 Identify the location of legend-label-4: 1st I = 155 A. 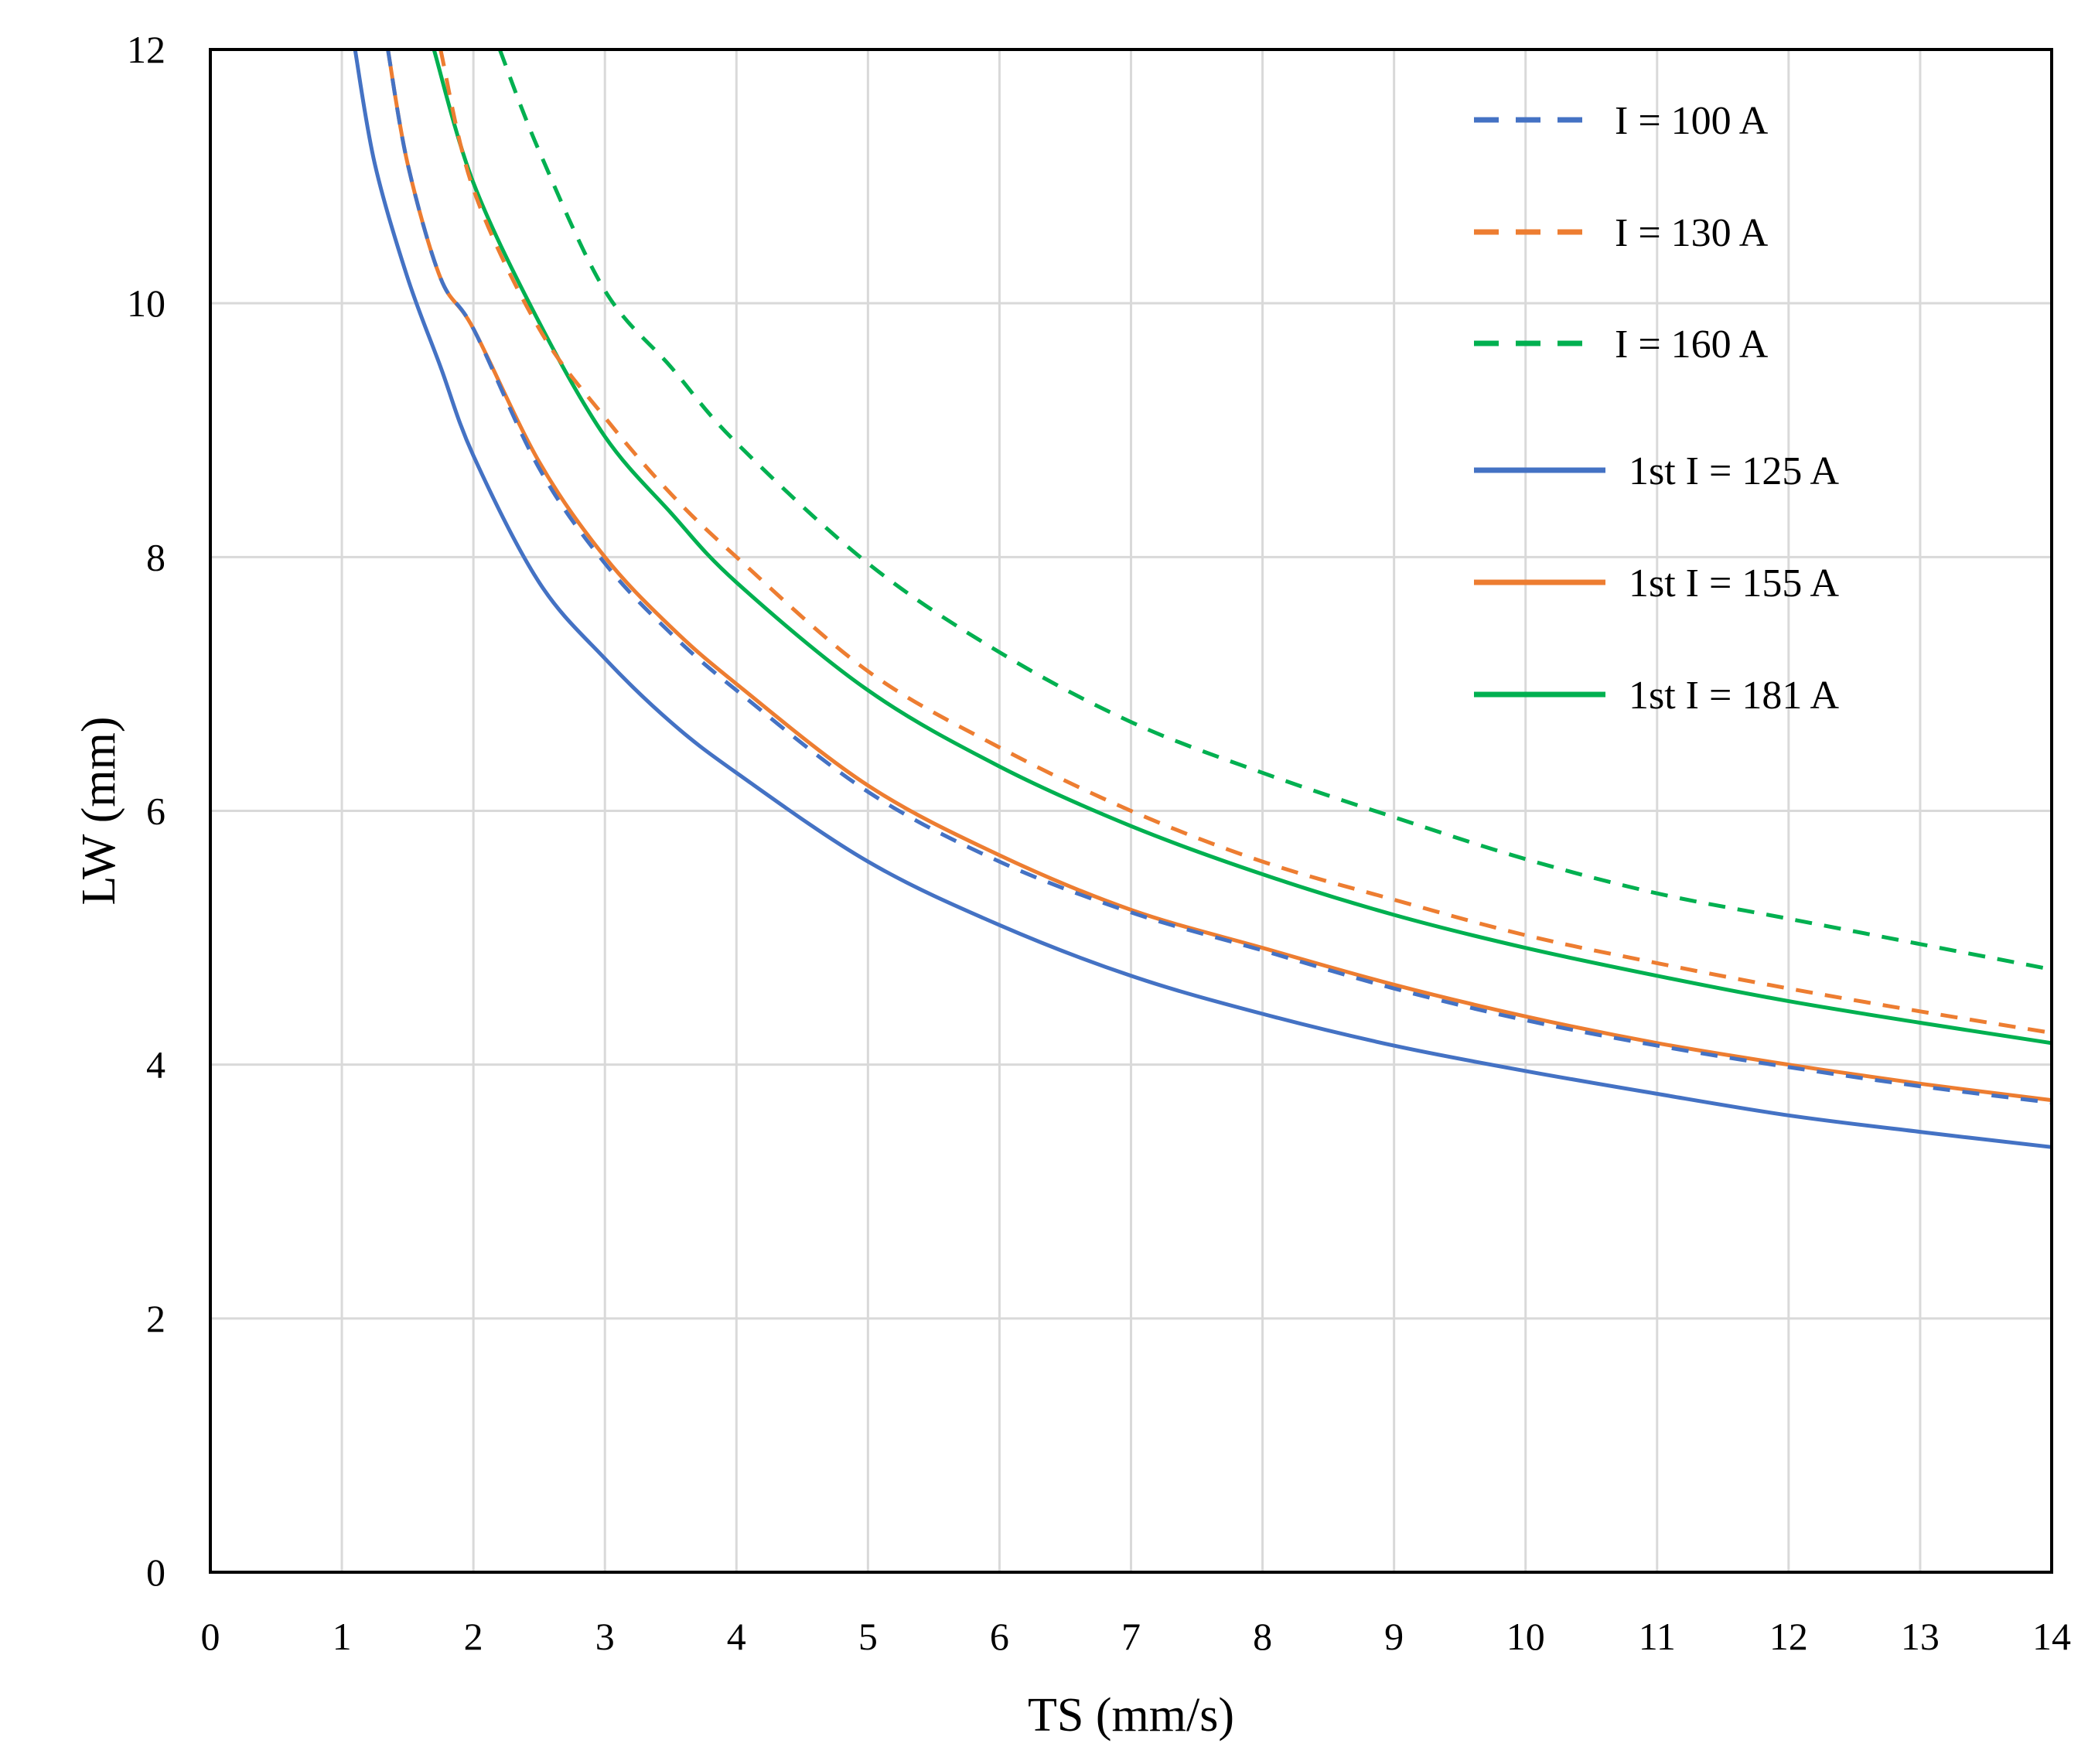
(1734, 583).